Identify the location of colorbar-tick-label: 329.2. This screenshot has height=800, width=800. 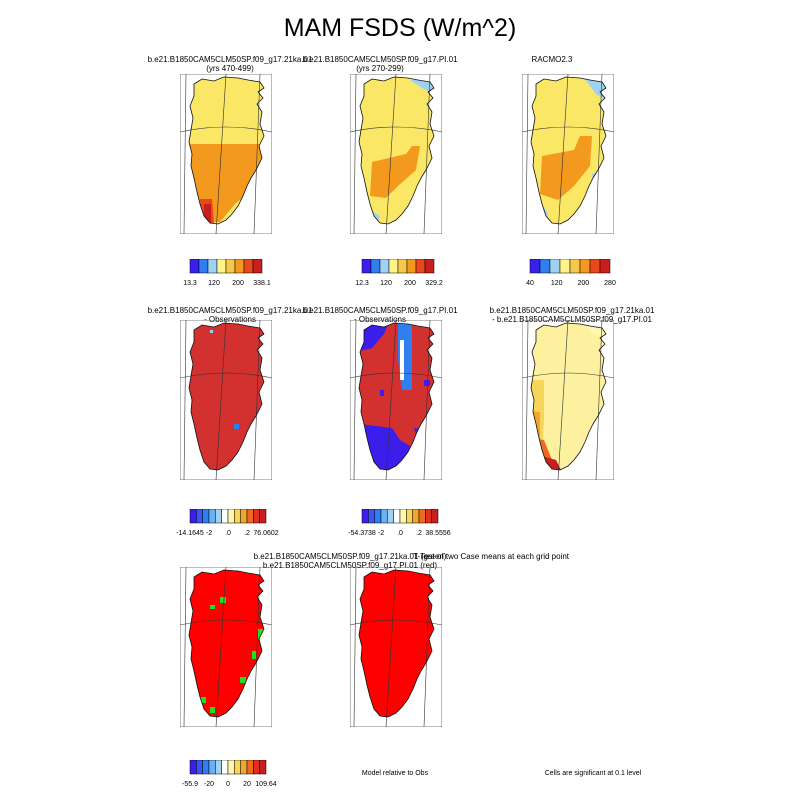
(434, 283).